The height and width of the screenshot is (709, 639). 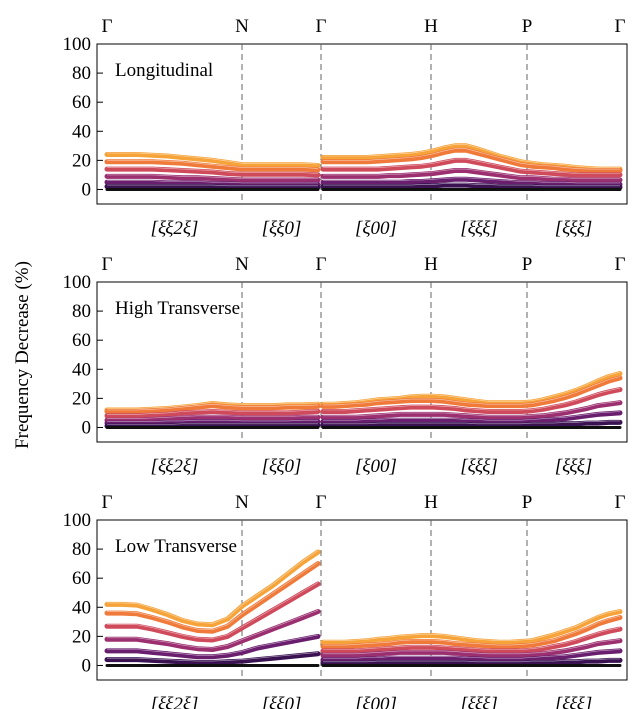 I want to click on panel-title: Longitudinal, so click(x=164, y=70).